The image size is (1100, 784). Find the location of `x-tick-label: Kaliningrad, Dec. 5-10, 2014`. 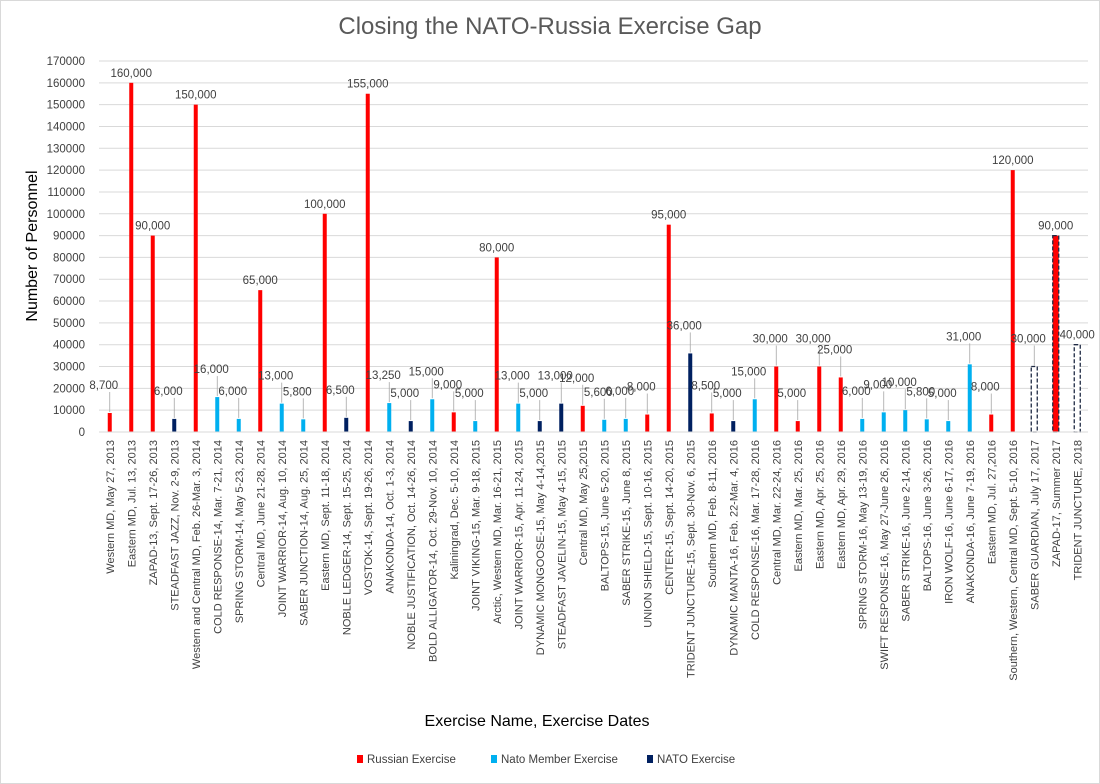

x-tick-label: Kaliningrad, Dec. 5-10, 2014 is located at coordinates (455, 509).